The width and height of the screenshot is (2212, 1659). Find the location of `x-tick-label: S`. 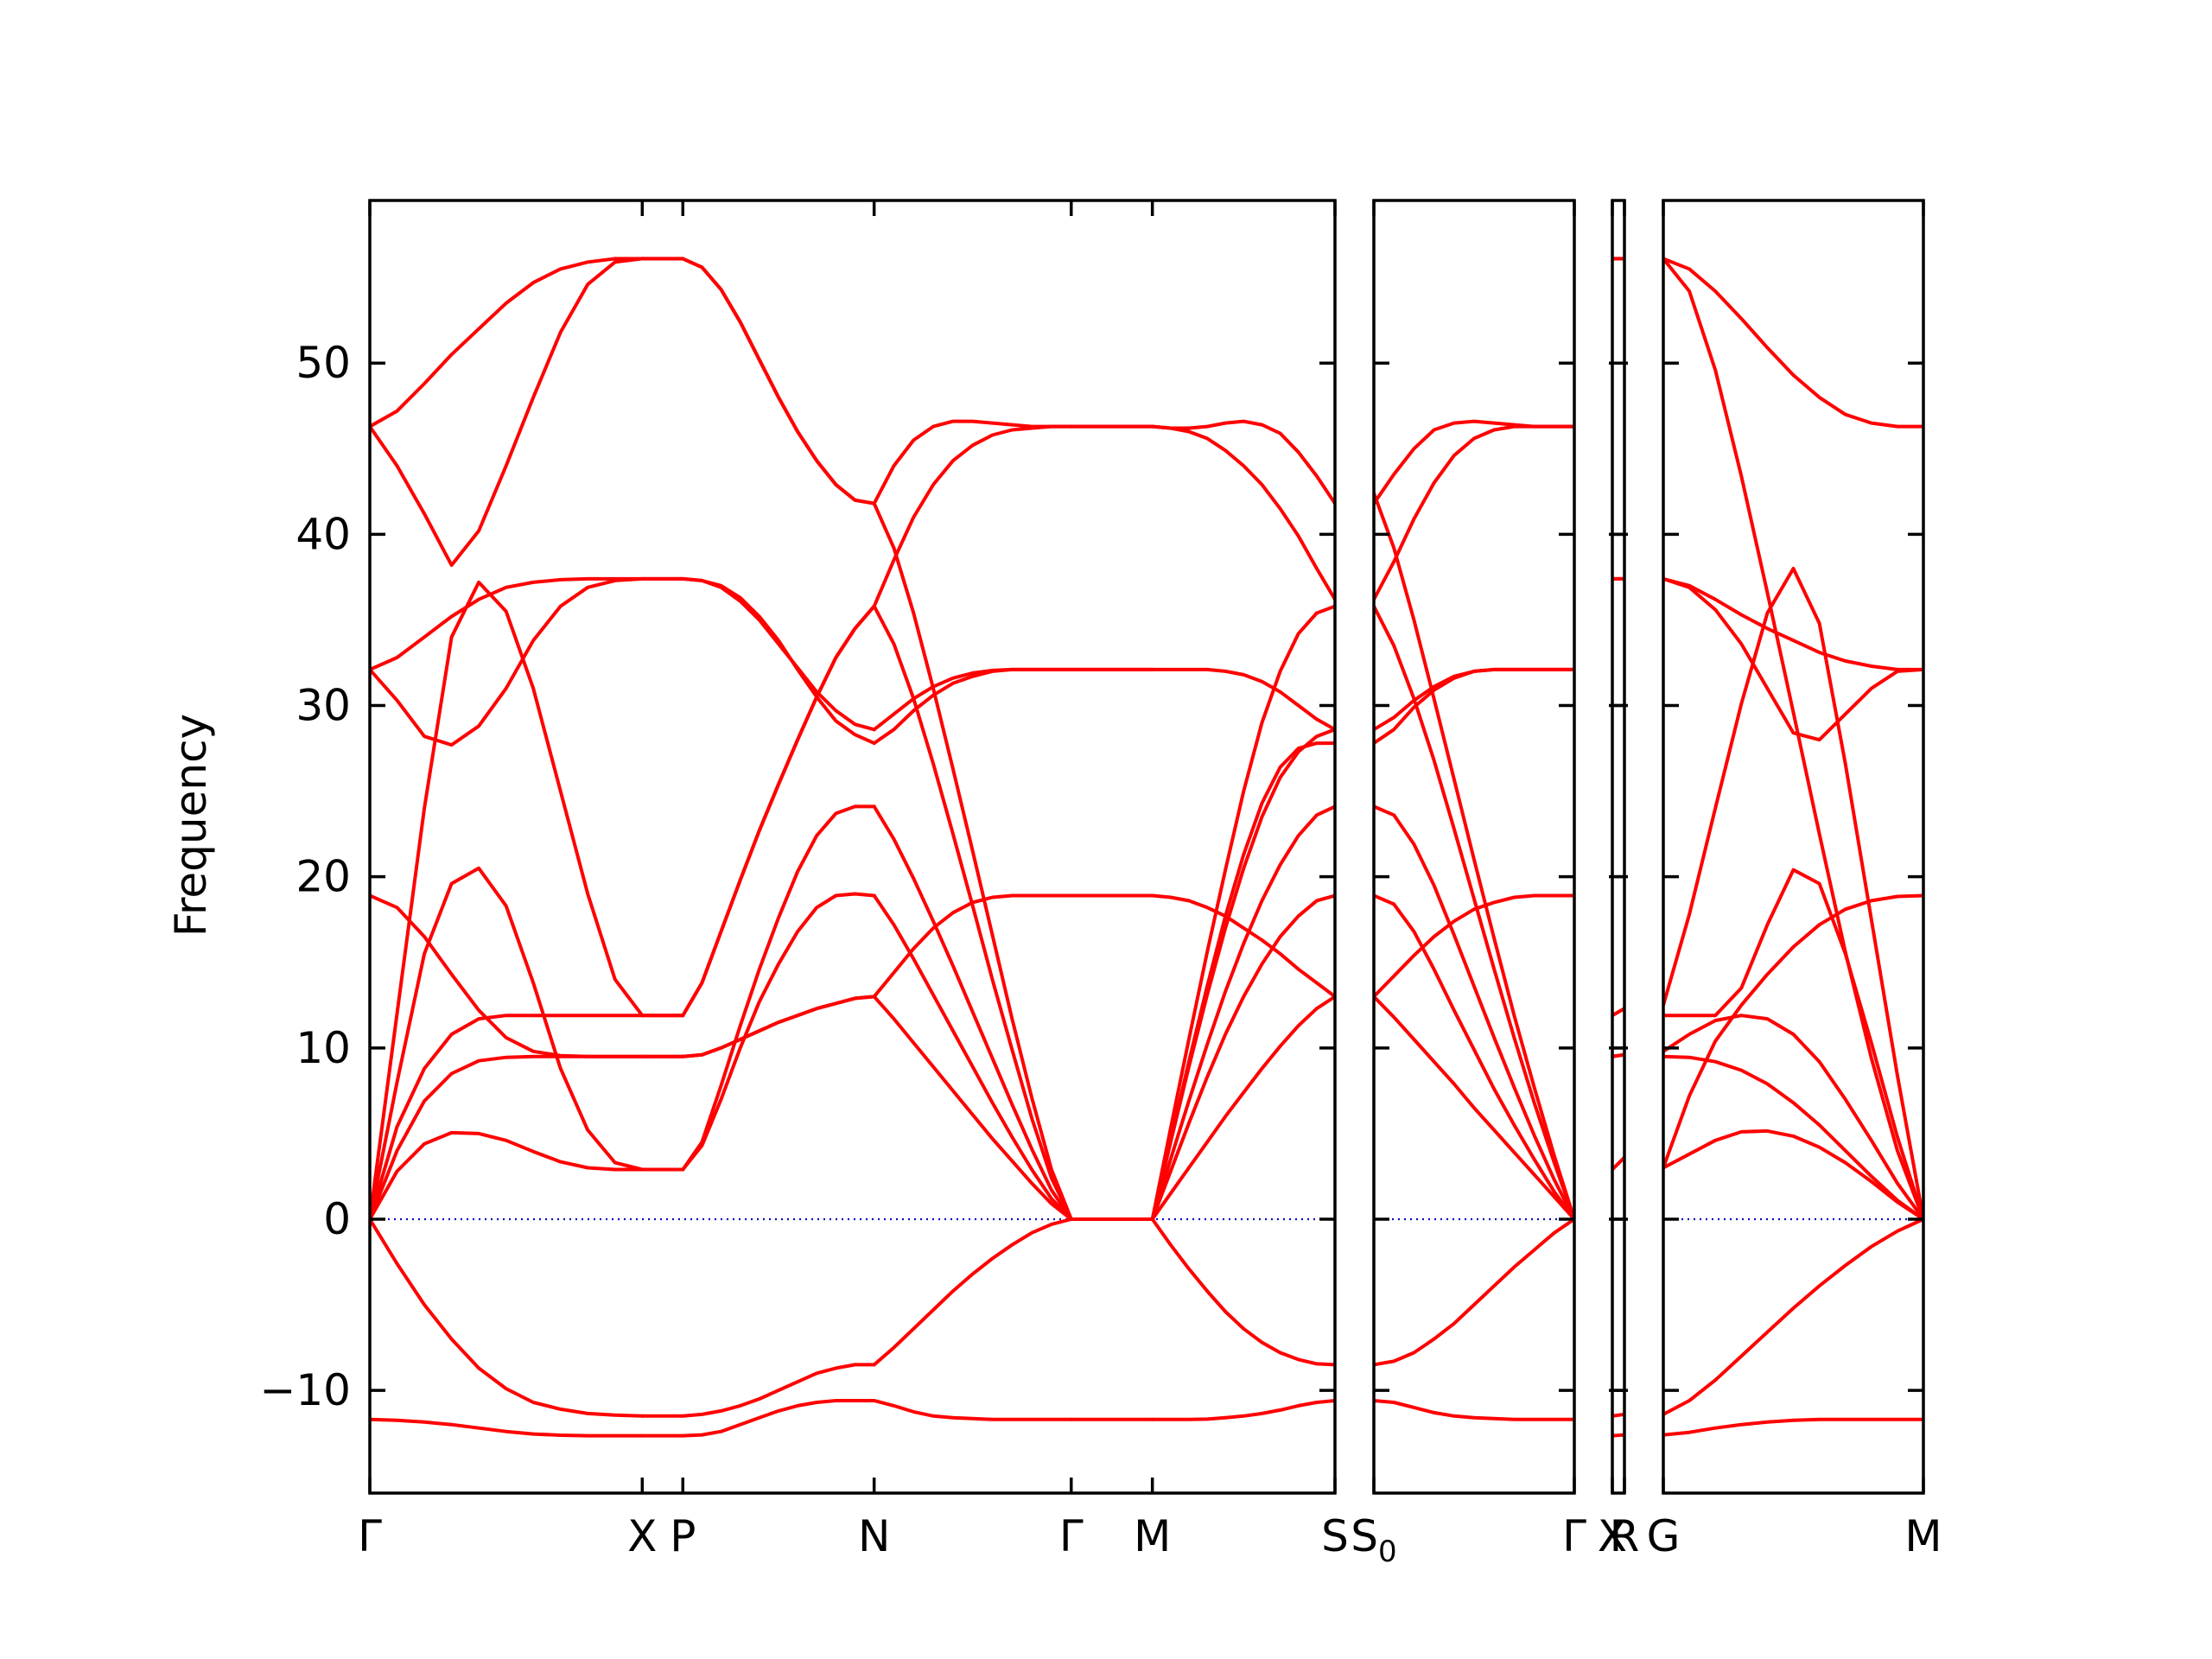

x-tick-label: S is located at coordinates (1335, 1536).